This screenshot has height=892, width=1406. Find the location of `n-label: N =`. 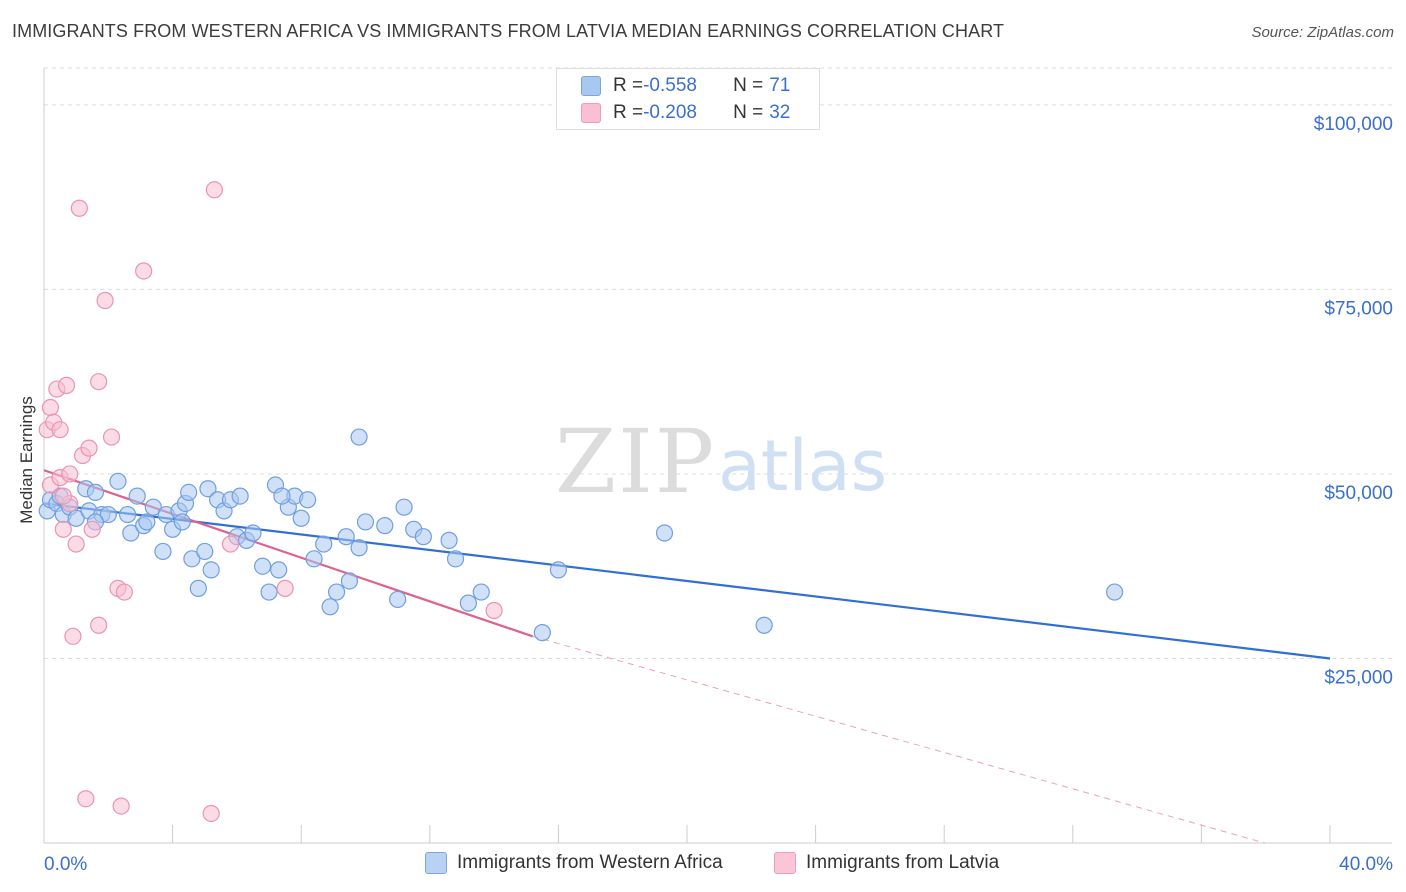

n-label: N = is located at coordinates (748, 112).